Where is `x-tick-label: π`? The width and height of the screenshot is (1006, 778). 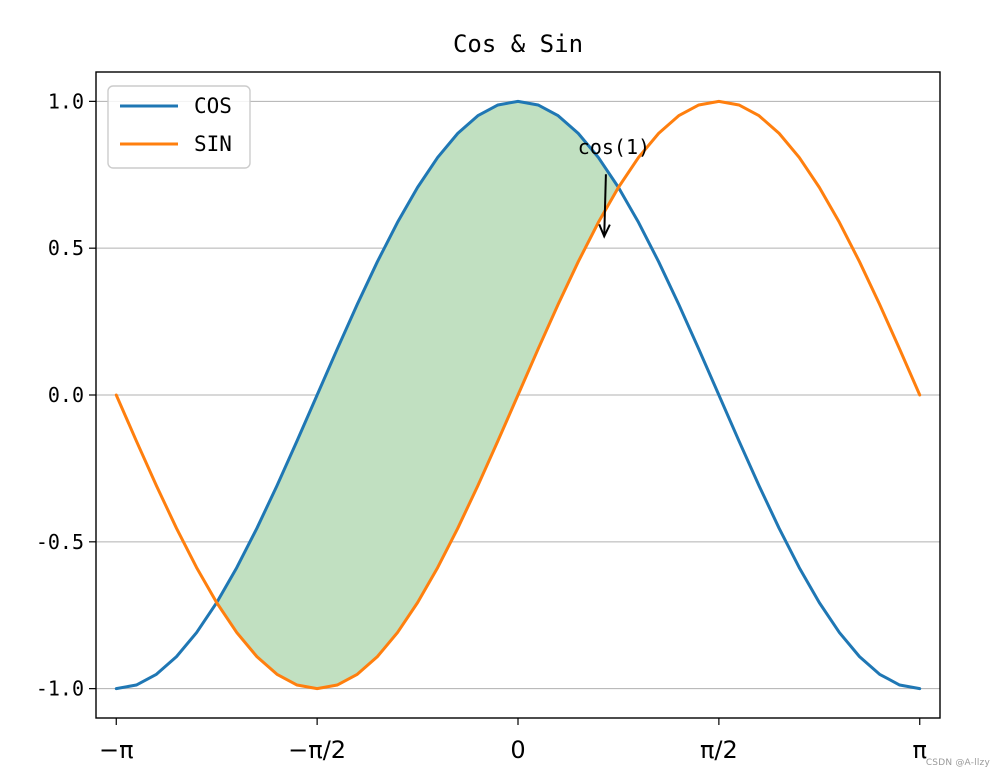
x-tick-label: π is located at coordinates (920, 750).